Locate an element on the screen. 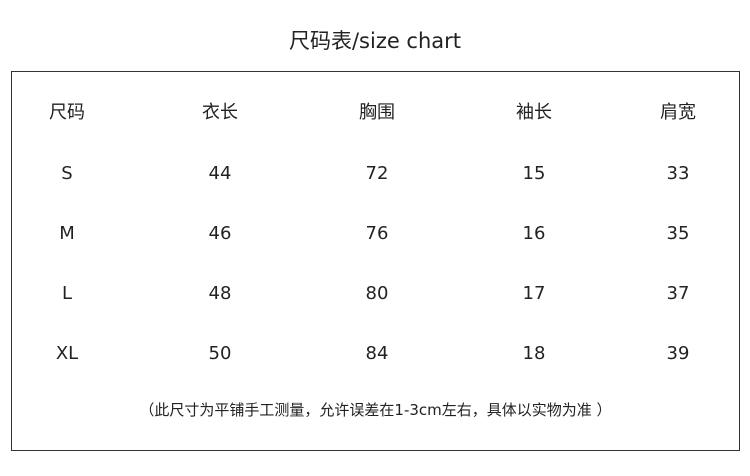 This screenshot has width=750, height=476. page-title: 尺码表/size chart is located at coordinates (375, 41).